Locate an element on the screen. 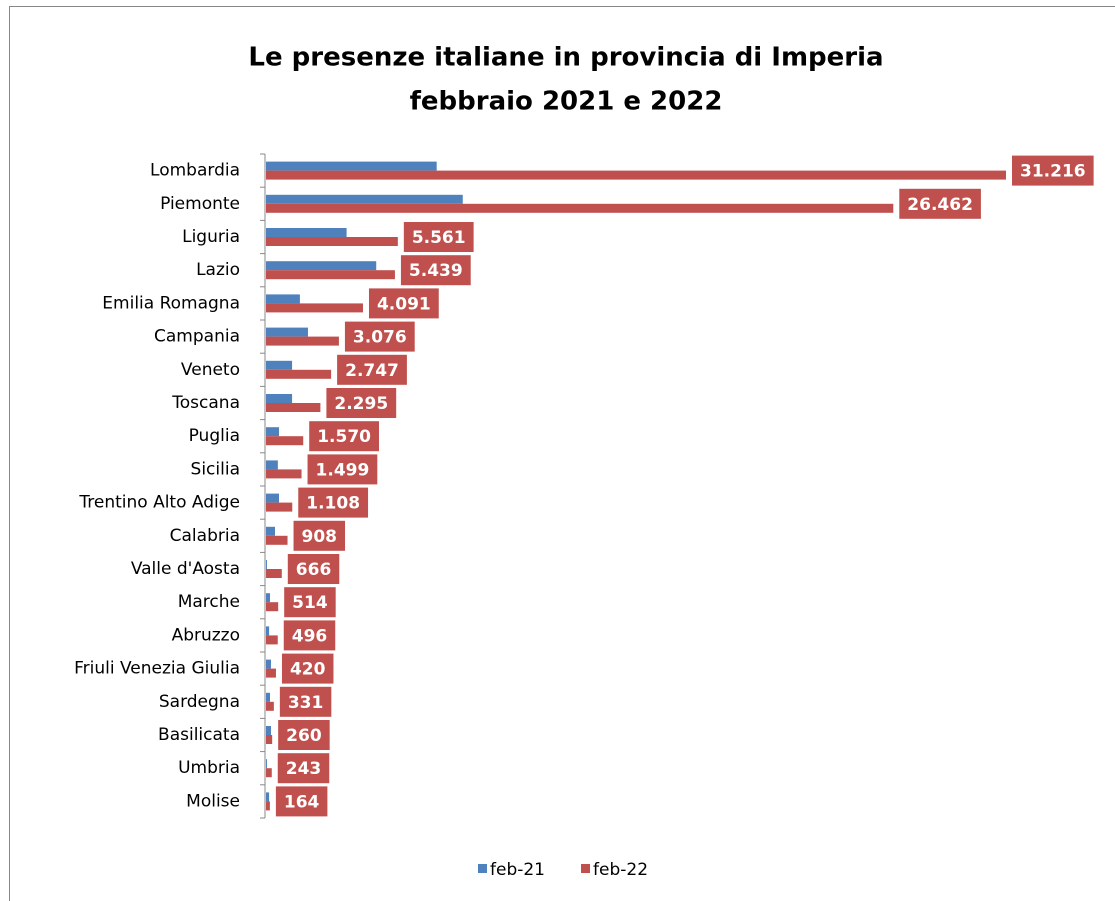 This screenshot has width=1115, height=901. data-label: 26.462 is located at coordinates (940, 205).